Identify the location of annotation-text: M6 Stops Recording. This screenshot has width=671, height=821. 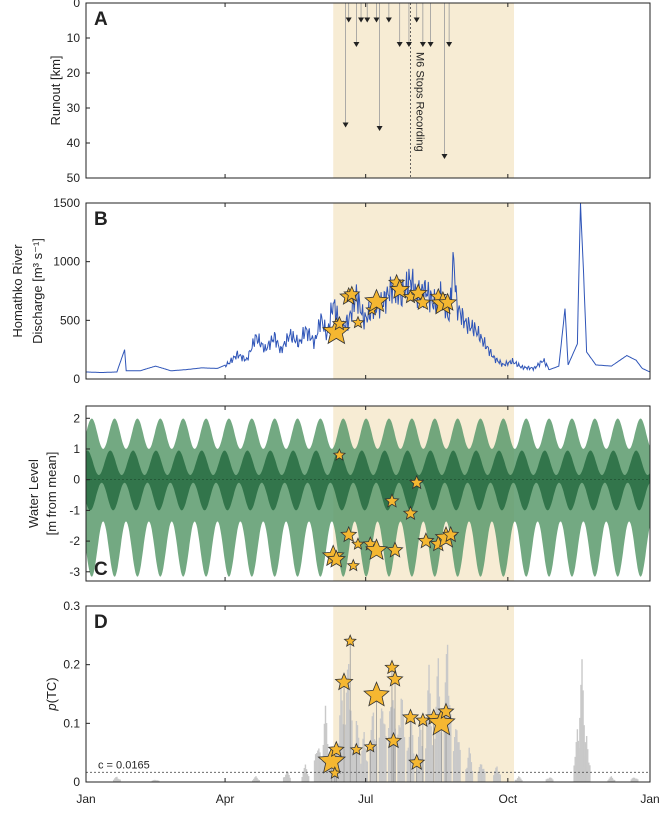
(419, 102).